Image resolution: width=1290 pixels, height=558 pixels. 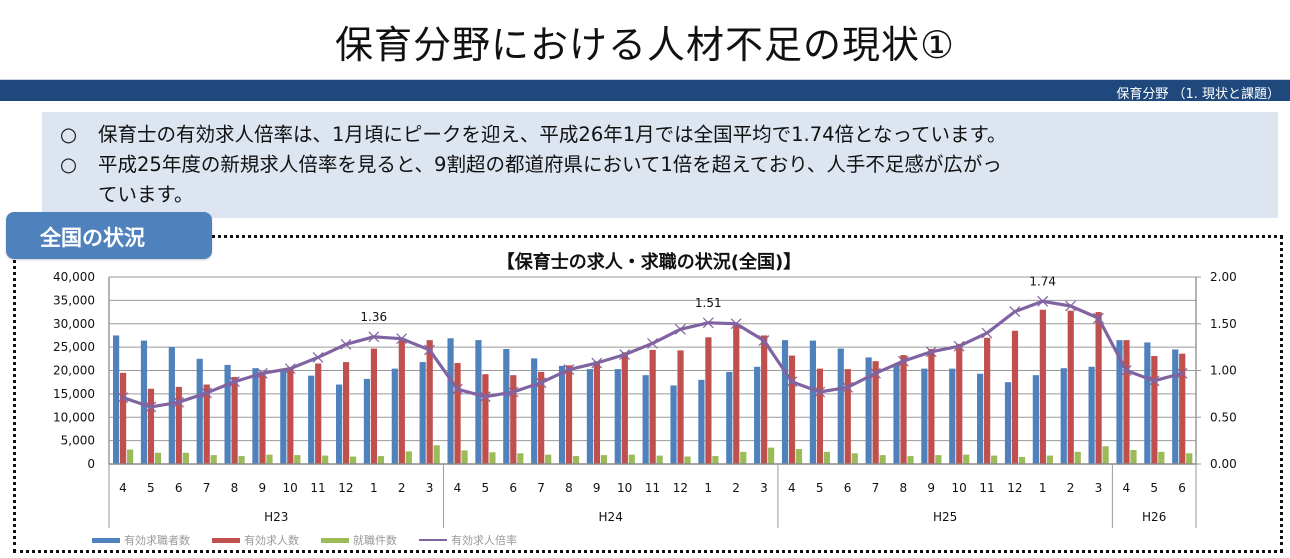 What do you see at coordinates (373, 317) in the screenshot?
I see `data-label: 1.36` at bounding box center [373, 317].